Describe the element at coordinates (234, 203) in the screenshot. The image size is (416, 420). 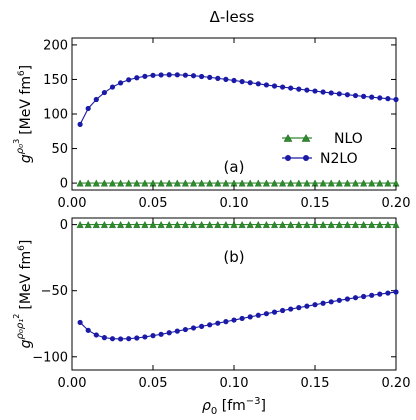
I see `x-tick-label: 0.10` at that location.